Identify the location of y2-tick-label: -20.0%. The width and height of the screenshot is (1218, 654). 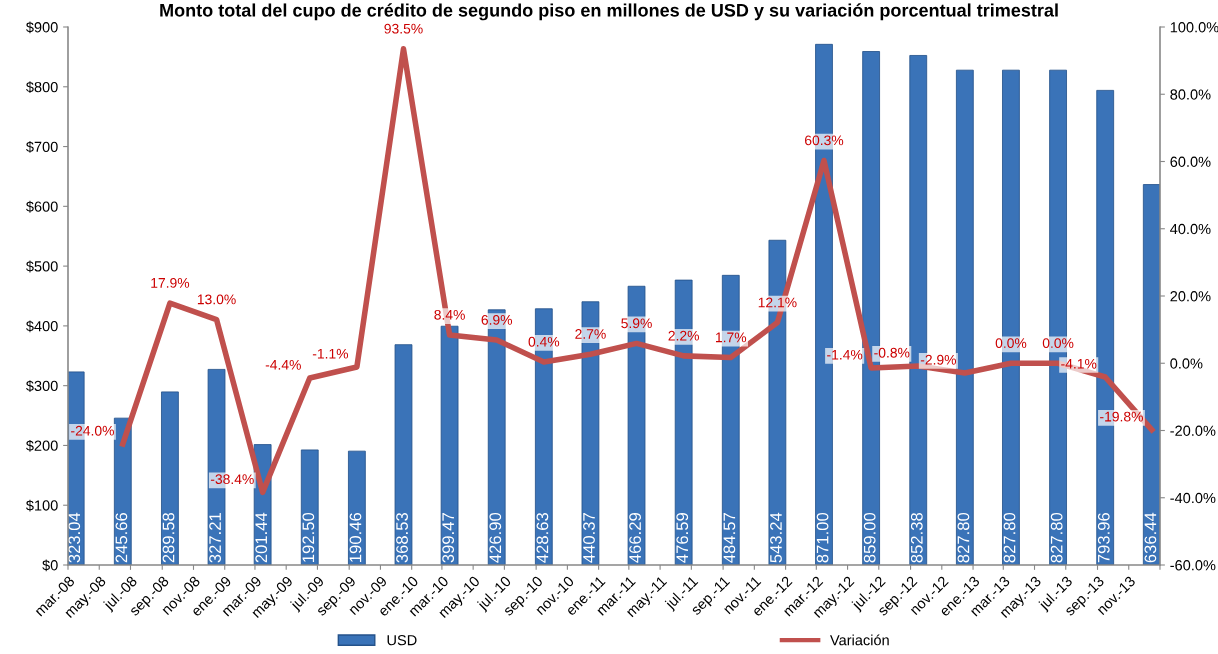
(1193, 430).